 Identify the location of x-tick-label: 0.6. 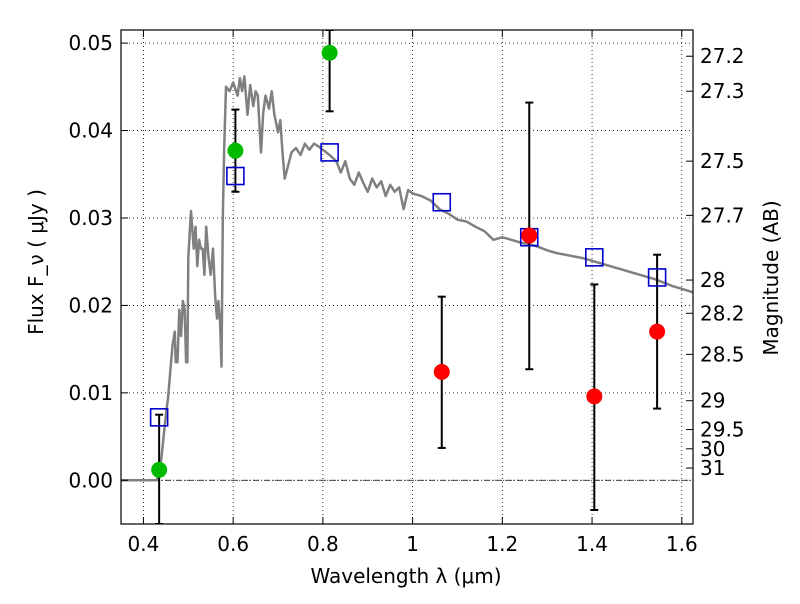
(233, 544).